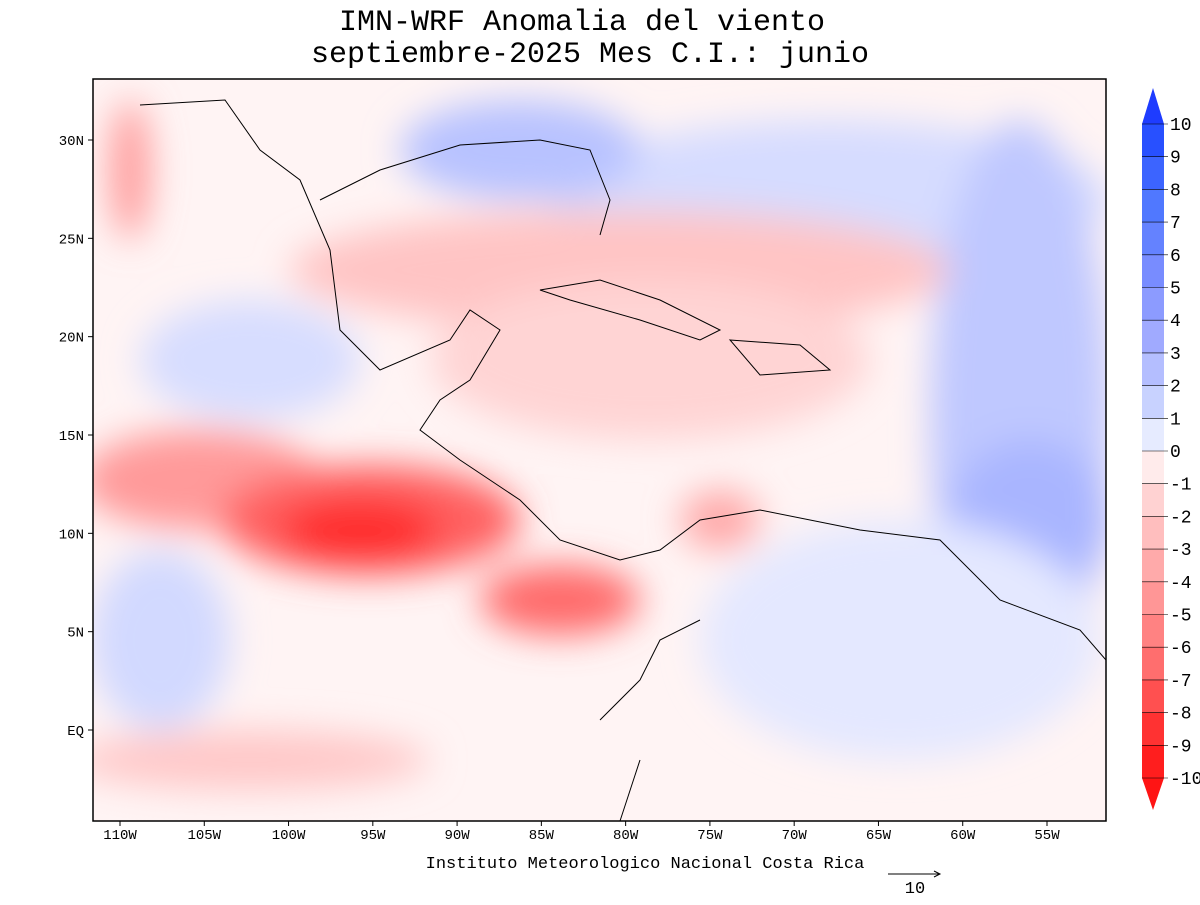 This screenshot has width=1200, height=905. Describe the element at coordinates (963, 836) in the screenshot. I see `lon-label: 60W` at that location.